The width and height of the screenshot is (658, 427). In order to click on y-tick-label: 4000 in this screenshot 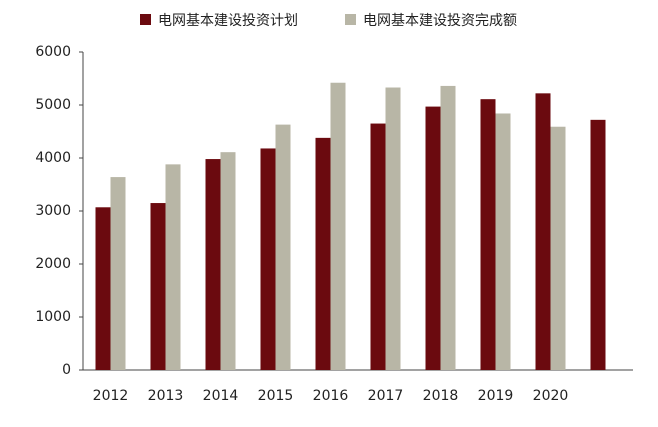, I will do `click(53, 158)`.